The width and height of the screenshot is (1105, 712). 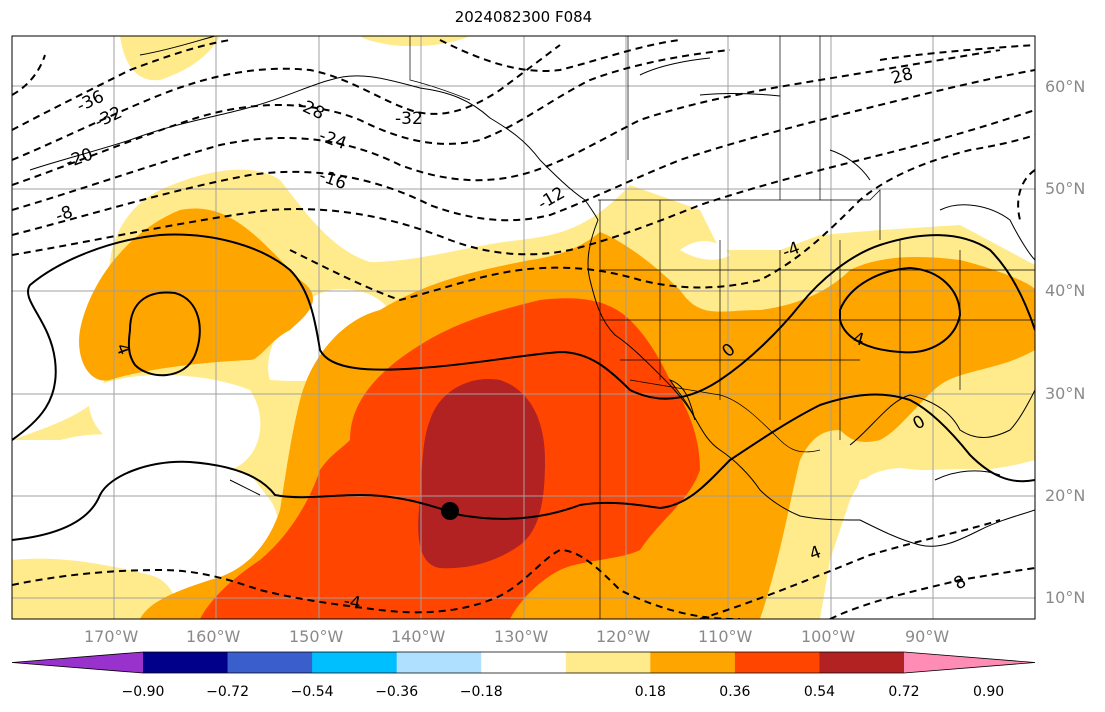 I want to click on lon-label: 110°W, so click(x=725, y=636).